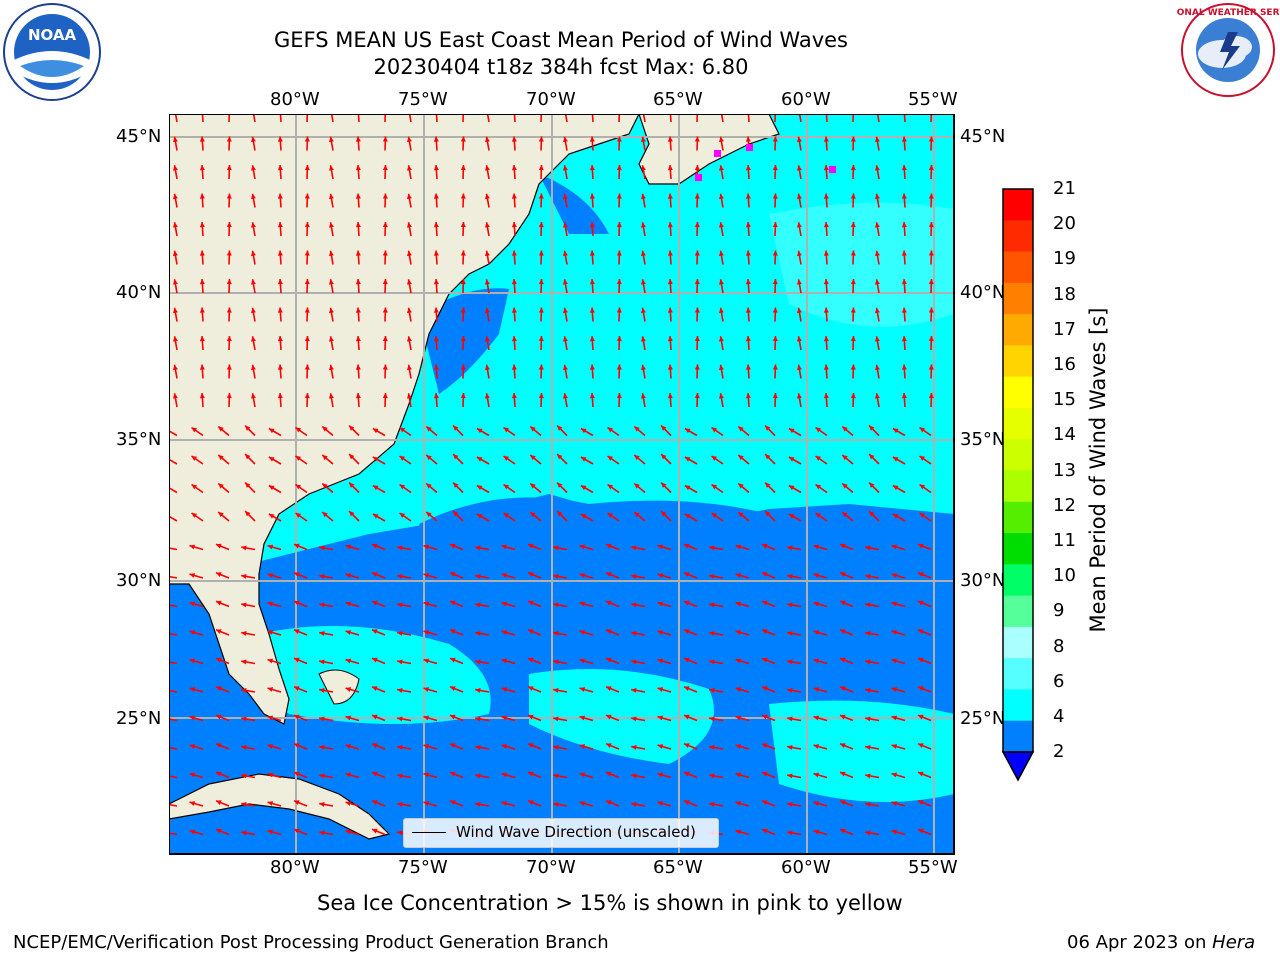  What do you see at coordinates (1098, 470) in the screenshot?
I see `colorbar-label: Mean Period of Wind Waves [s]` at bounding box center [1098, 470].